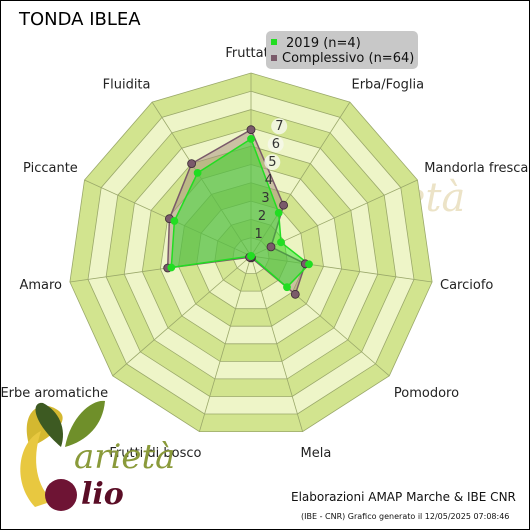  What do you see at coordinates (61, 495) in the screenshot?
I see `logo-olive` at bounding box center [61, 495].